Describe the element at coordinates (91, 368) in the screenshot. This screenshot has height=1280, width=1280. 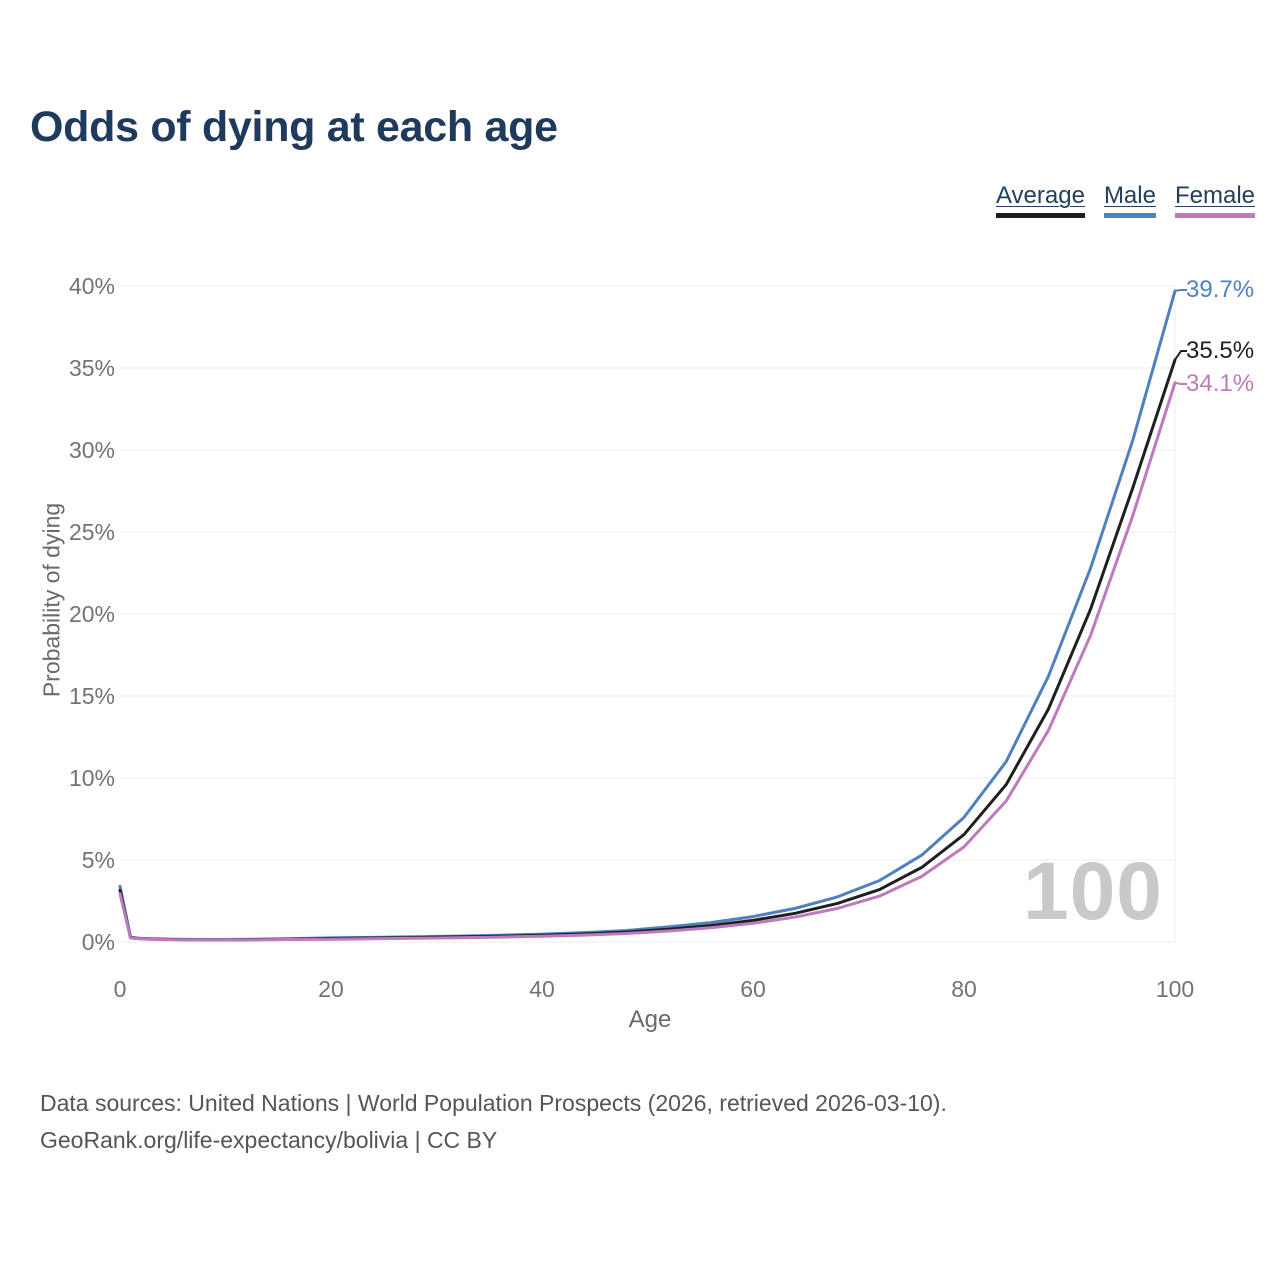
I see `y-tick-35: 35%` at that location.